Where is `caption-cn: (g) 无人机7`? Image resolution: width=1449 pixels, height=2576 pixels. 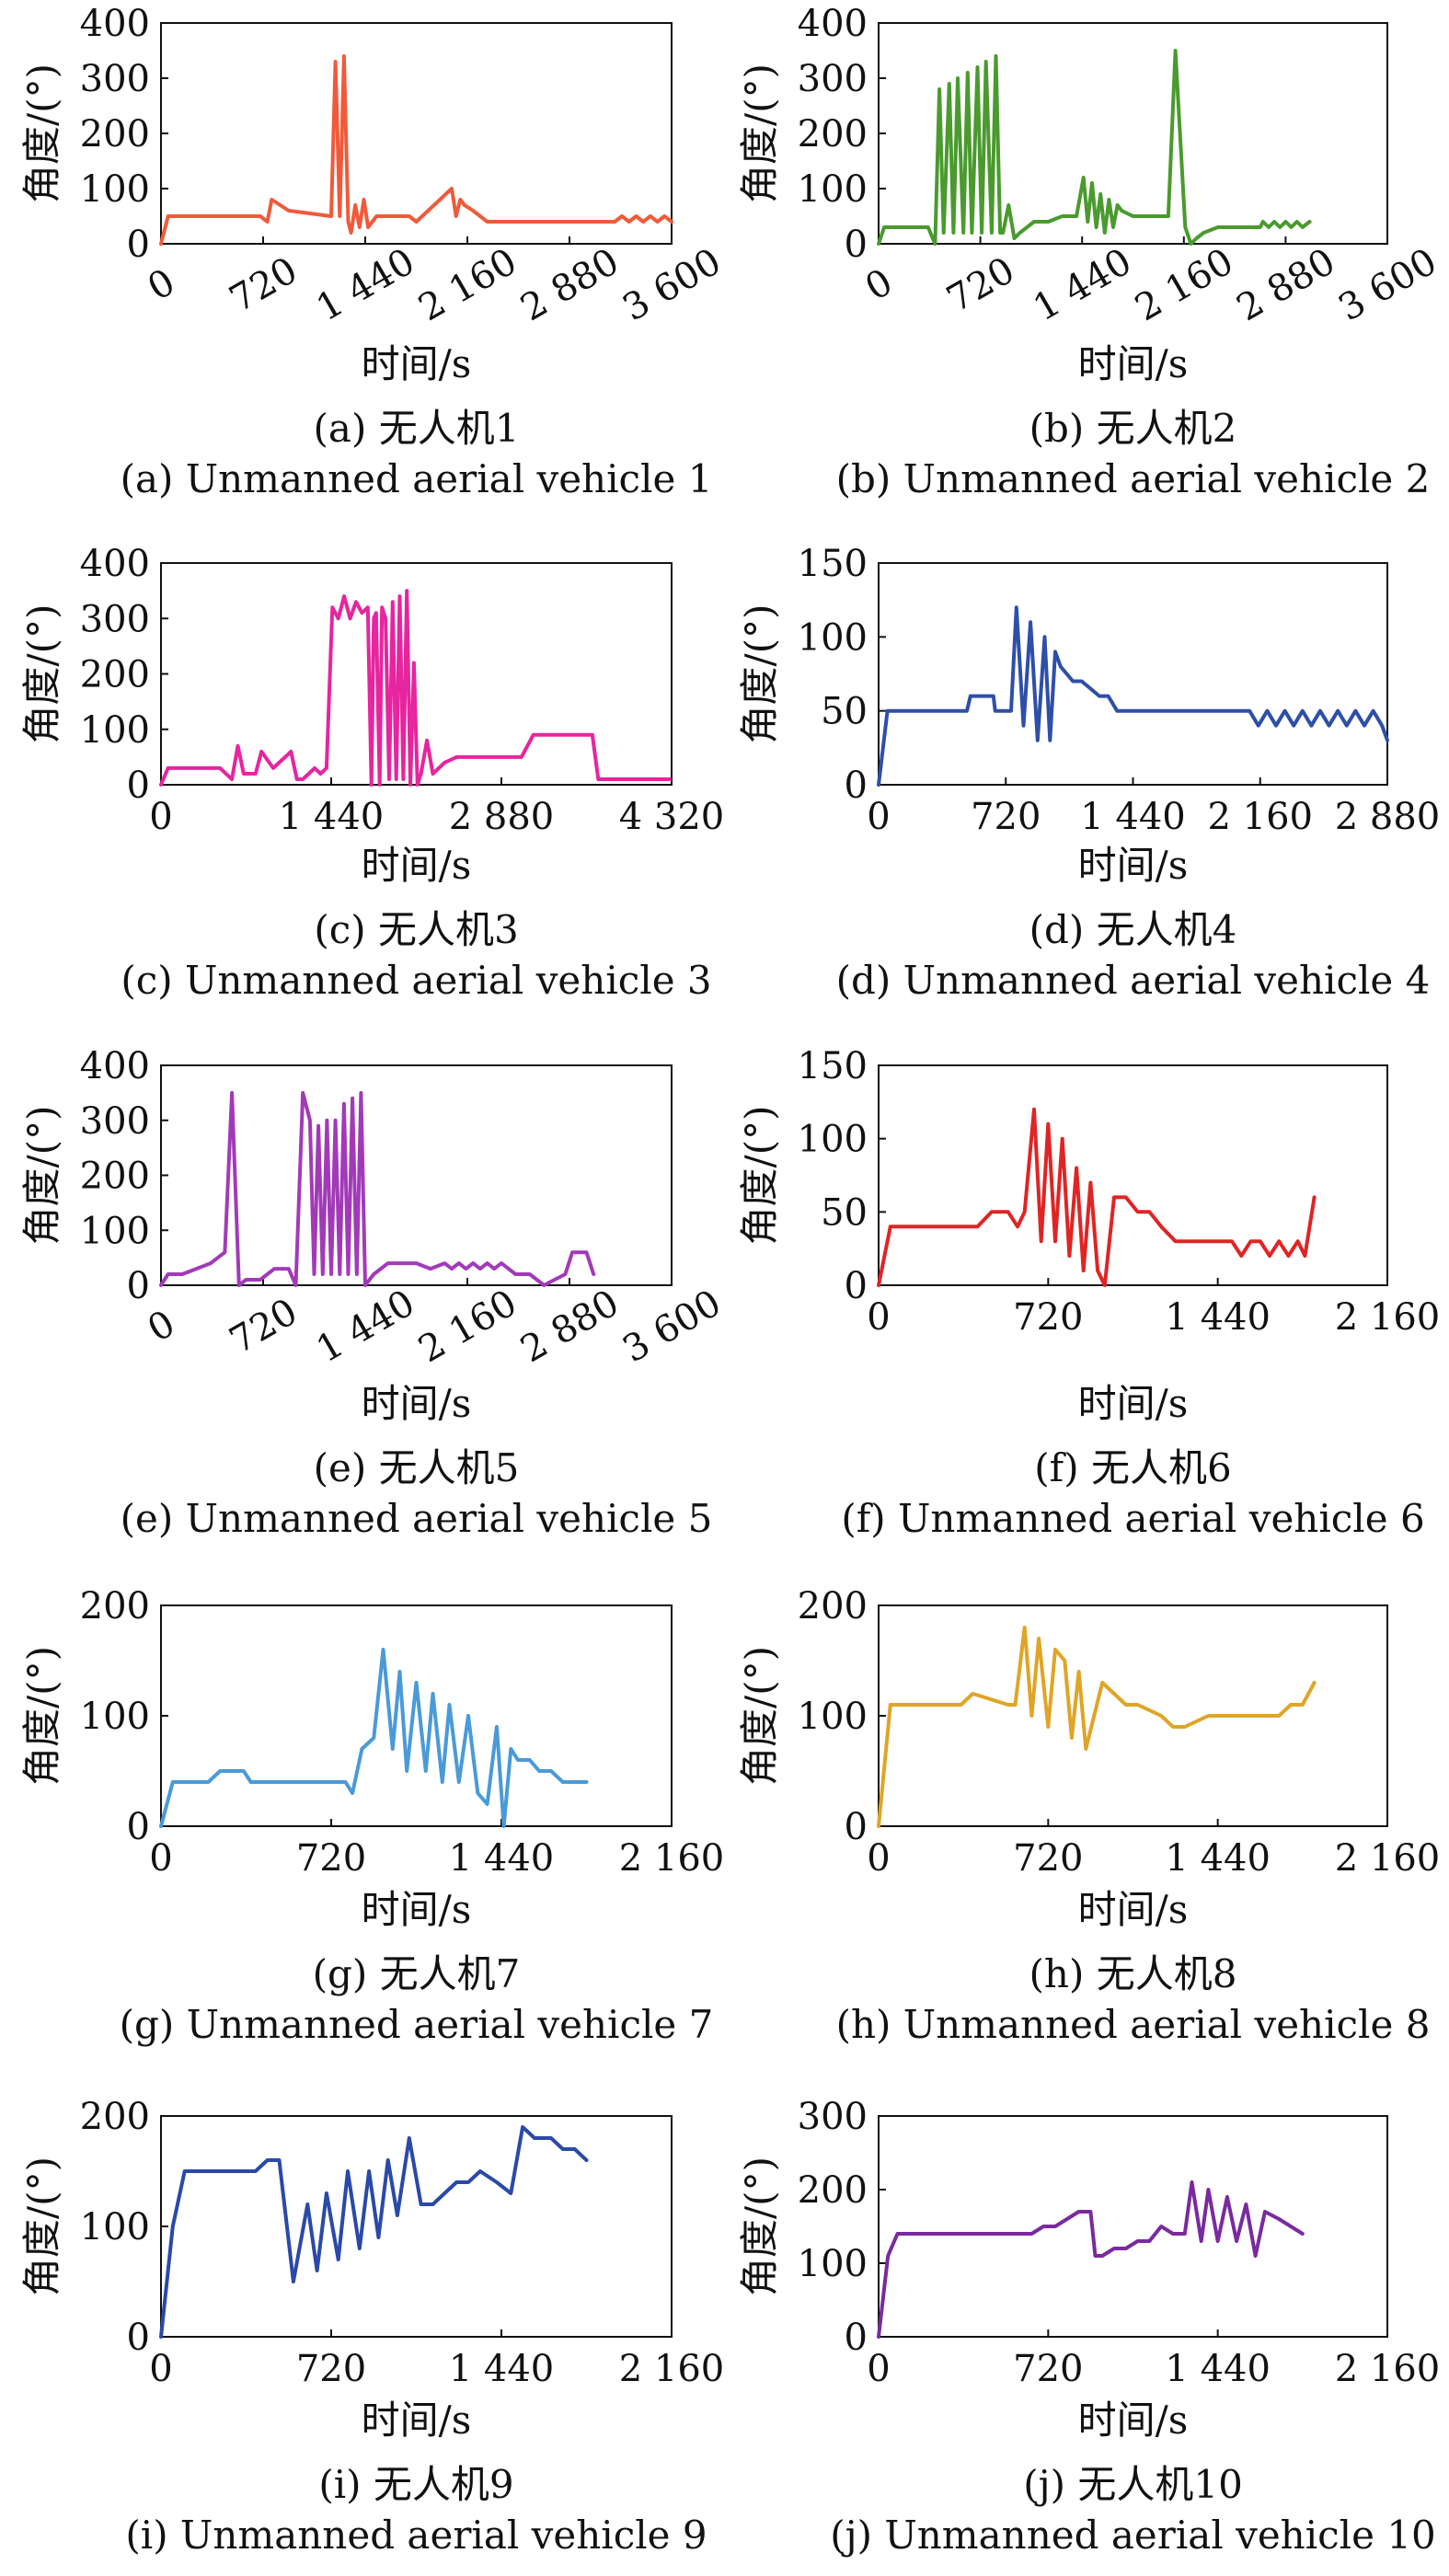
caption-cn: (g) 无人机7 is located at coordinates (417, 1974).